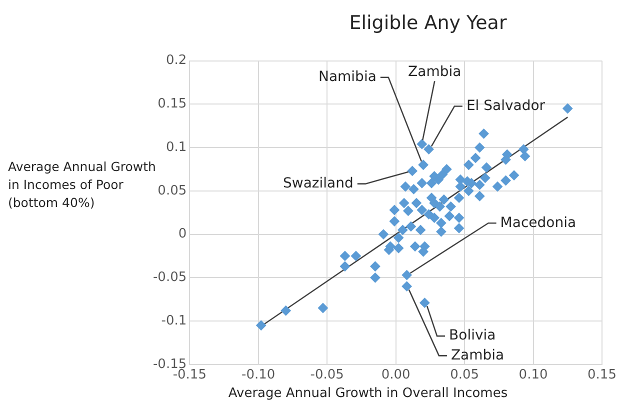  I want to click on y-tick-label: 0, so click(182, 234).